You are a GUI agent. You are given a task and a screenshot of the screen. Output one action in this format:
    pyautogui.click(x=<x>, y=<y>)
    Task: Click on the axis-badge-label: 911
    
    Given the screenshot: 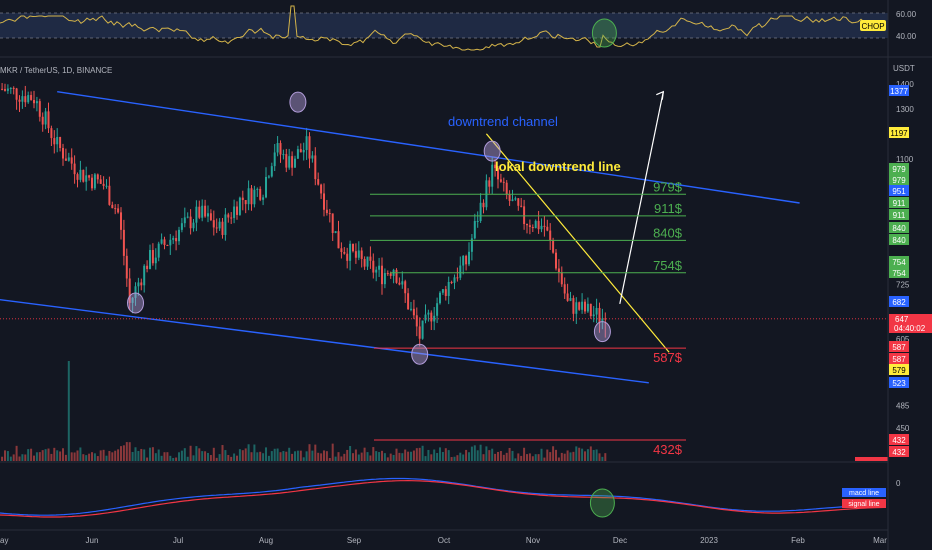 What is the action you would take?
    pyautogui.click(x=899, y=203)
    